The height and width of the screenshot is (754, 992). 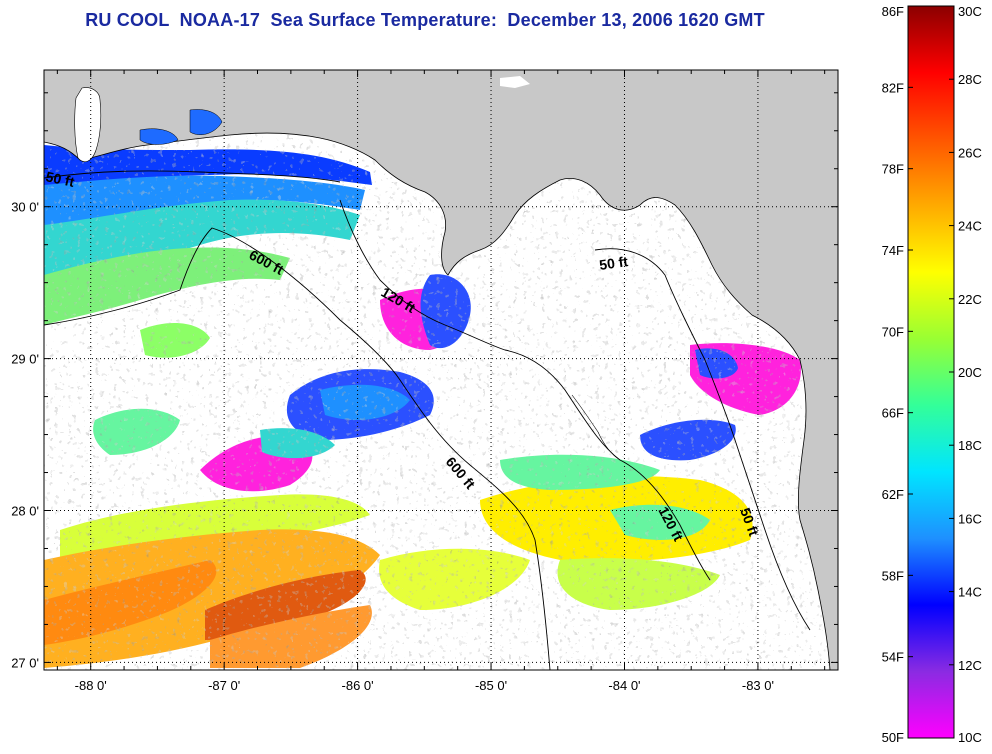 What do you see at coordinates (25, 511) in the screenshot?
I see `lat-tick-label: 28 0'` at bounding box center [25, 511].